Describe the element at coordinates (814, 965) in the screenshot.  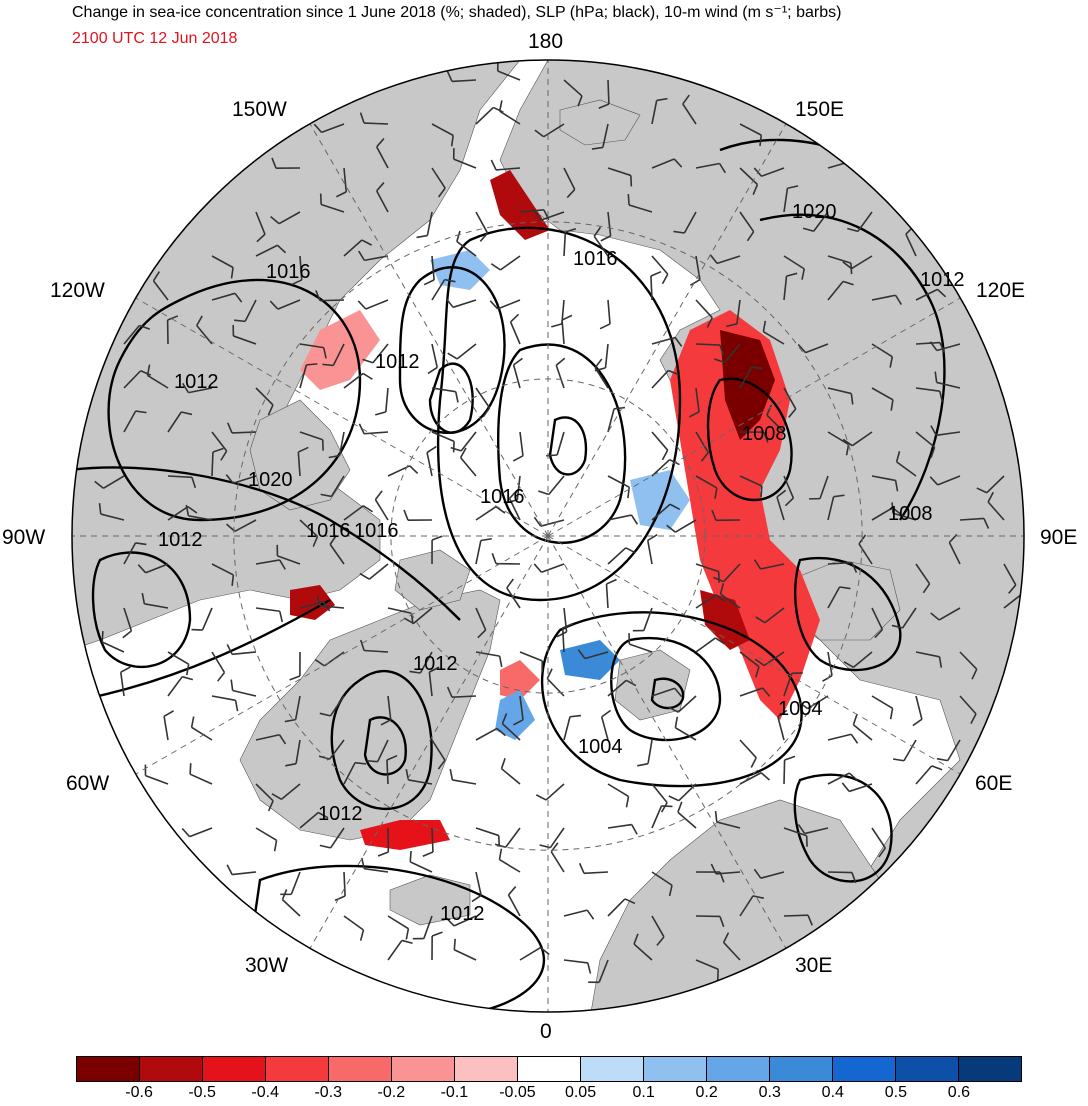
I see `lon-label-30e: 30E` at that location.